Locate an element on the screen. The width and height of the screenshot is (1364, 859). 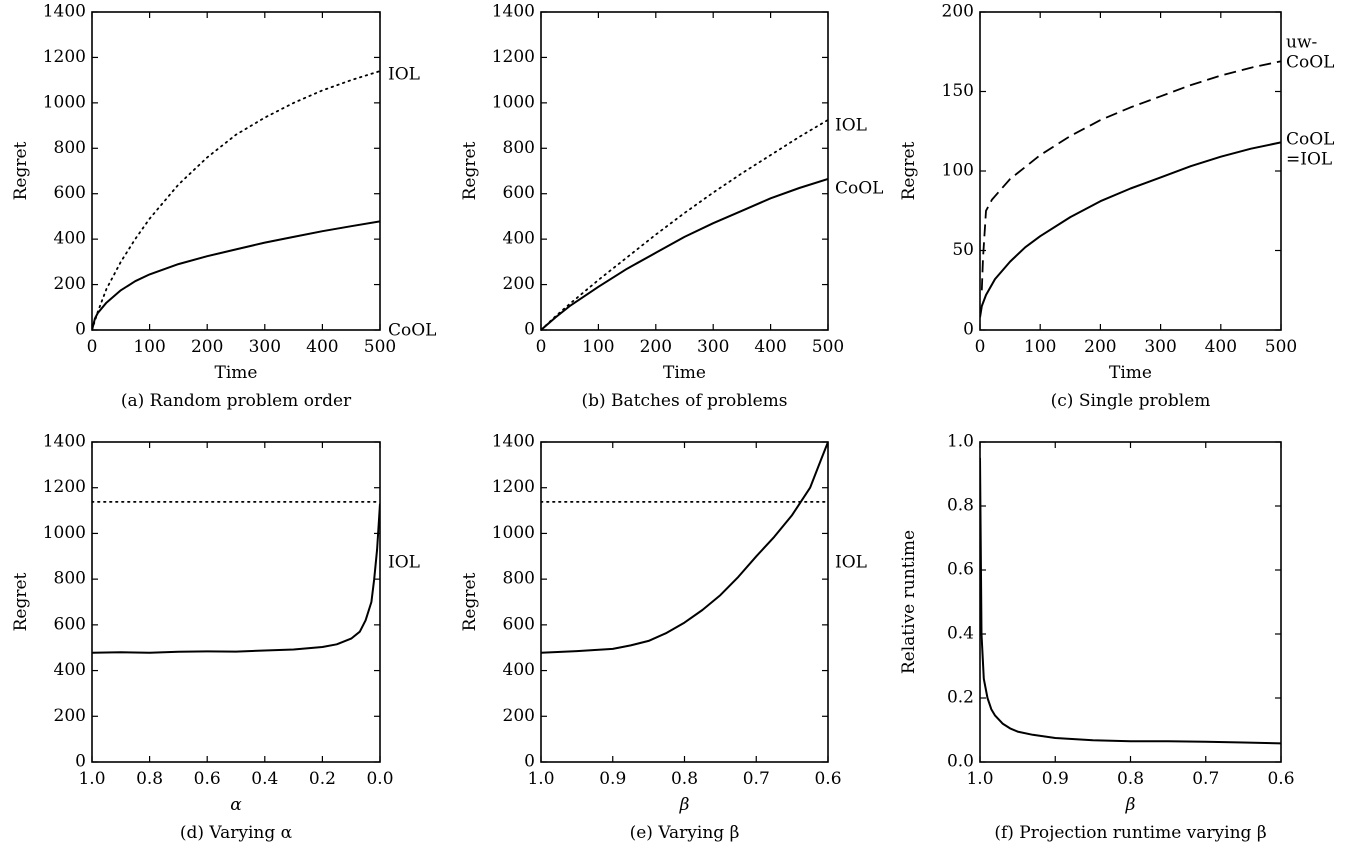
y-tick-label: 0.0 is located at coordinates (960, 762).